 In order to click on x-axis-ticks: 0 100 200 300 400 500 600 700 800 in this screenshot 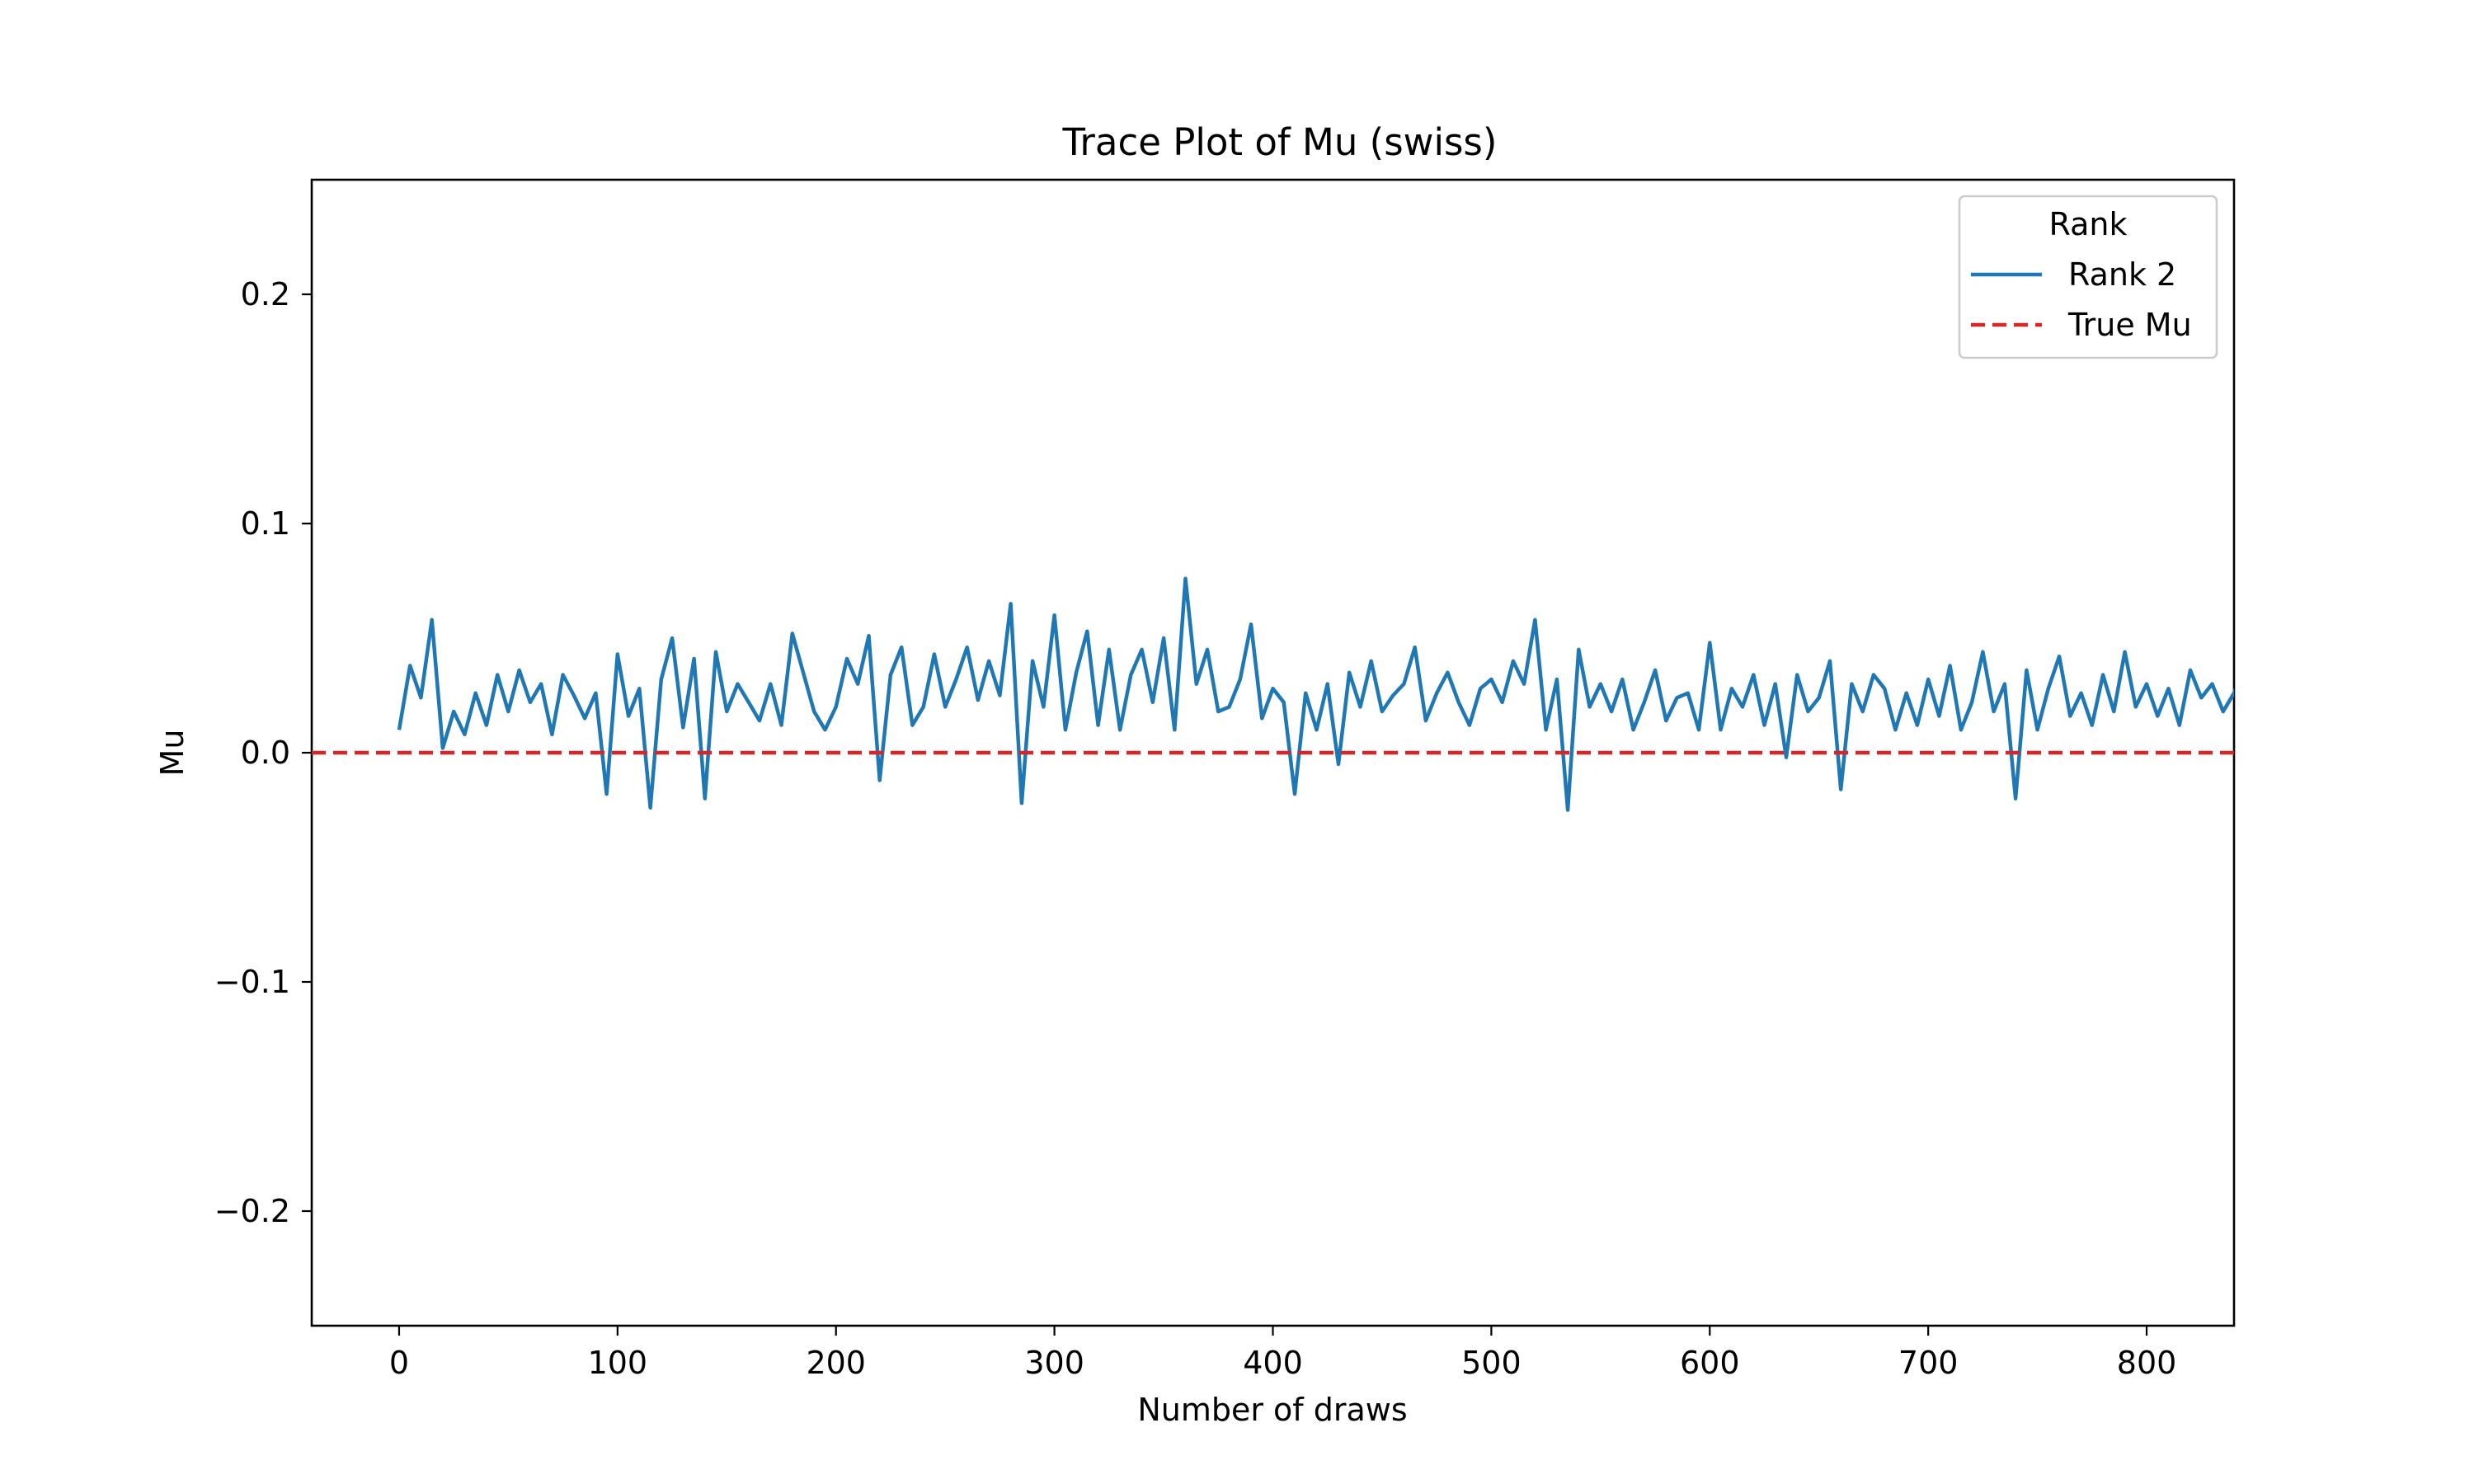, I will do `click(1282, 1353)`.